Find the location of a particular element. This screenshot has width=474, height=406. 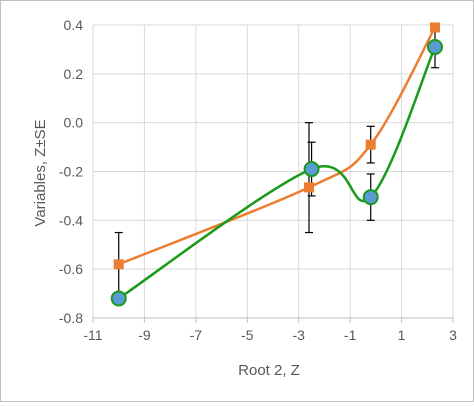

x-tick-label: -1 is located at coordinates (350, 335).